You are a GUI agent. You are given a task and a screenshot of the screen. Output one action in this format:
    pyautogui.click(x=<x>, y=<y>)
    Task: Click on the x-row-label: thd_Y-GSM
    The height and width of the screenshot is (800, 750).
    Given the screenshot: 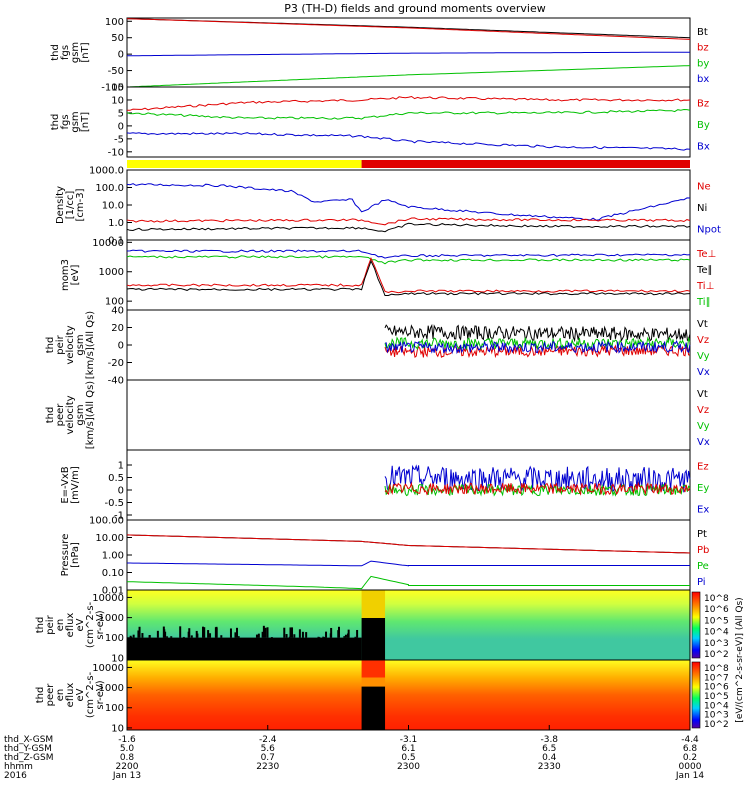 What is the action you would take?
    pyautogui.click(x=28, y=749)
    